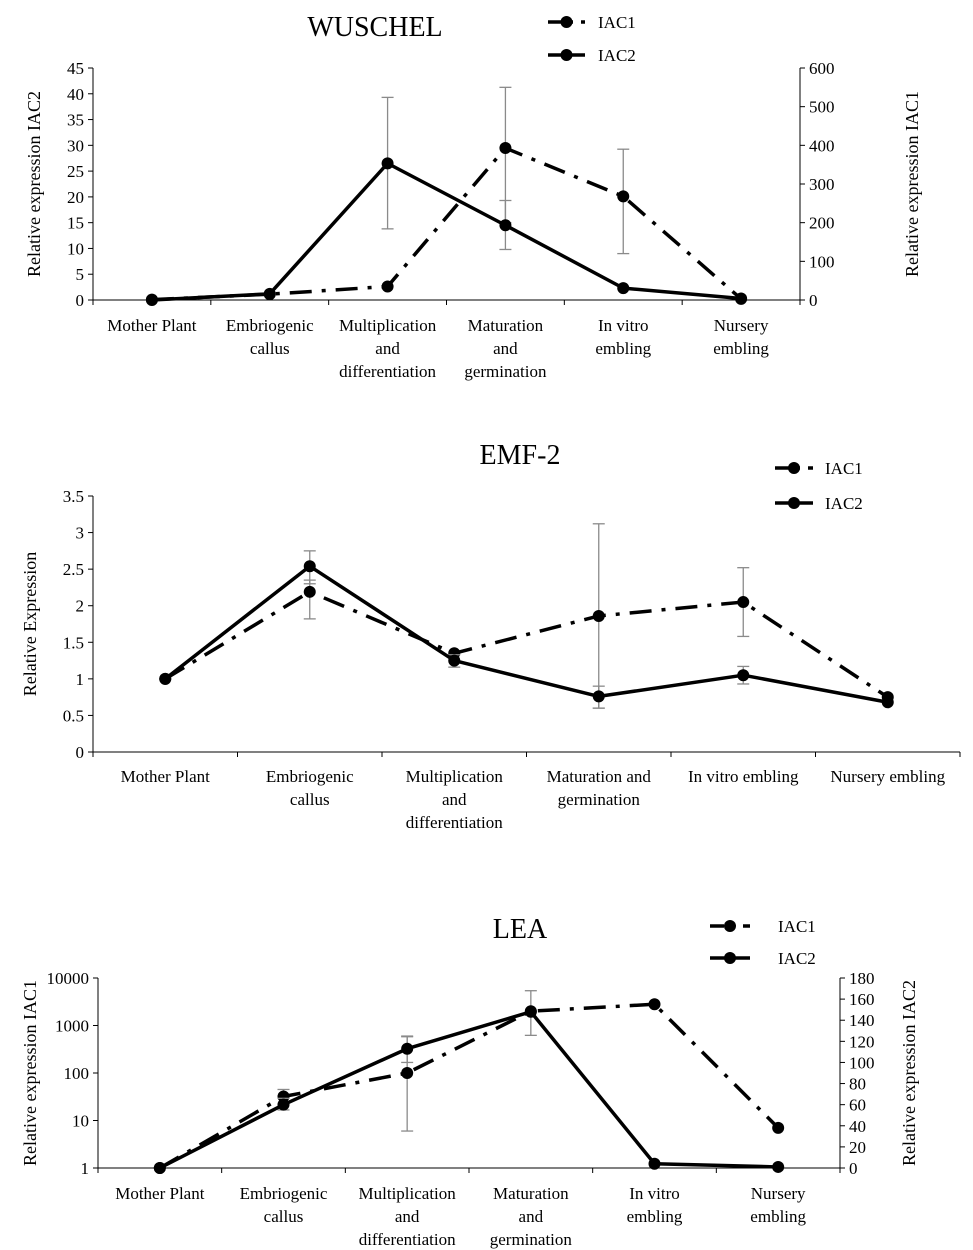  What do you see at coordinates (75, 223) in the screenshot?
I see `y-tick-label-left: 15` at bounding box center [75, 223].